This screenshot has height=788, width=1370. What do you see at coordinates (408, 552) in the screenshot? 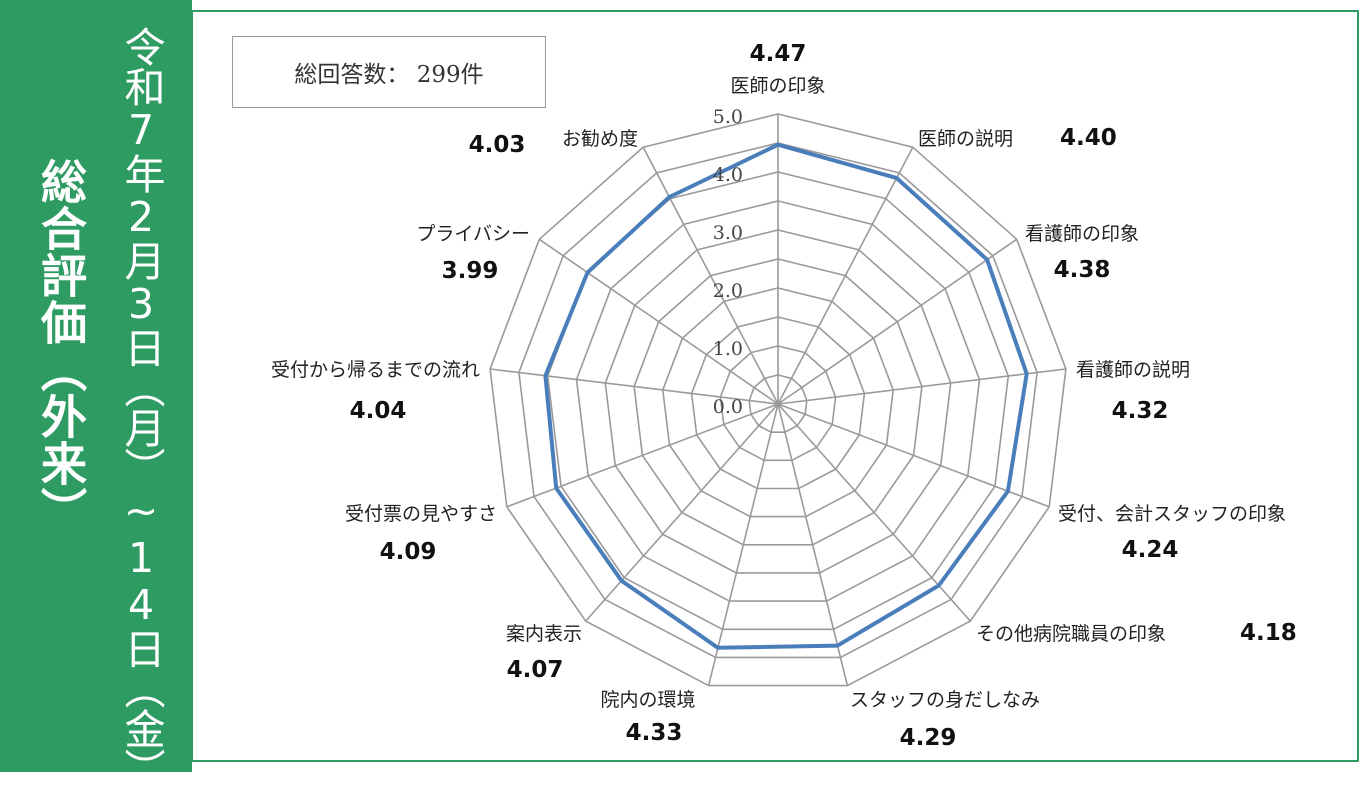
I see `data-label: 4.09` at bounding box center [408, 552].